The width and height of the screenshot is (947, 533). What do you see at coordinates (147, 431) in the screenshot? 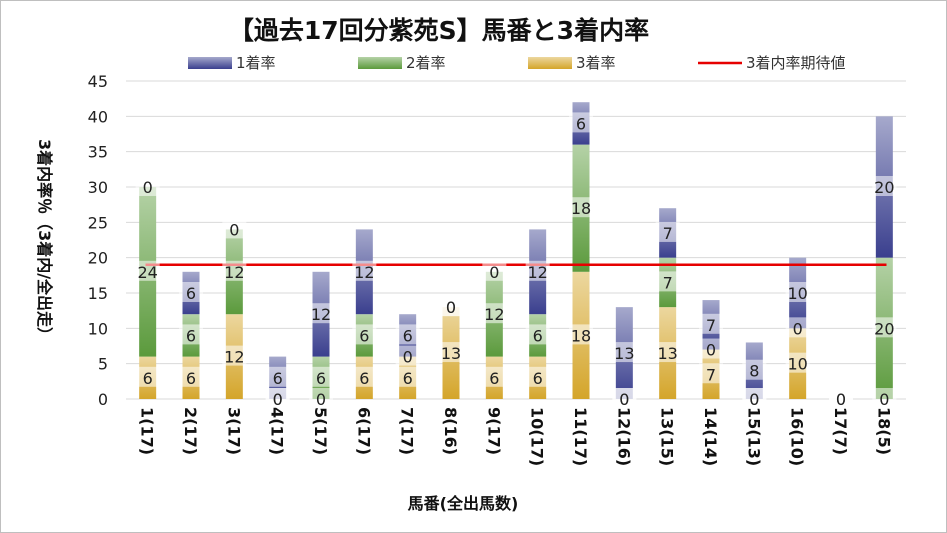
I see `x-tick-label: 1(17)` at bounding box center [147, 431].